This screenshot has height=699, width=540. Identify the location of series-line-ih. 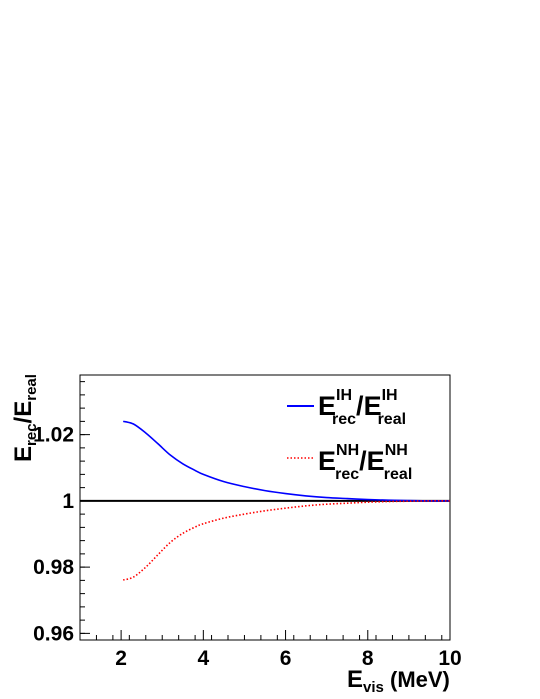
(286, 461).